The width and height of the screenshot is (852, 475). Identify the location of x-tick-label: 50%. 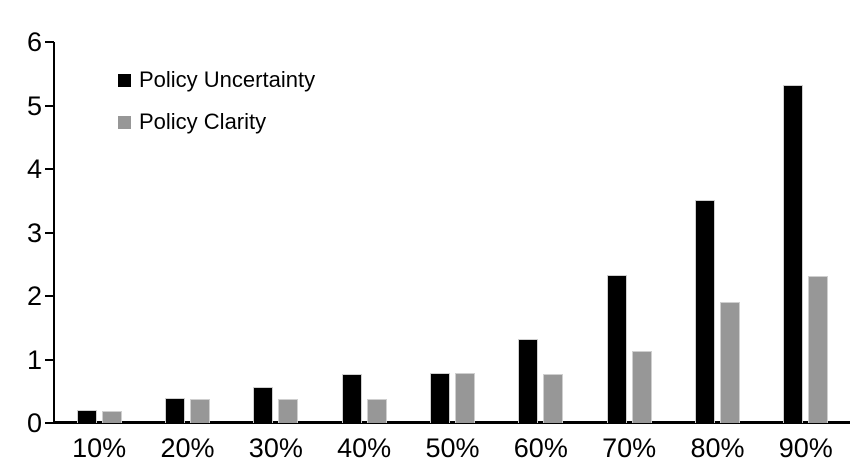
(452, 448).